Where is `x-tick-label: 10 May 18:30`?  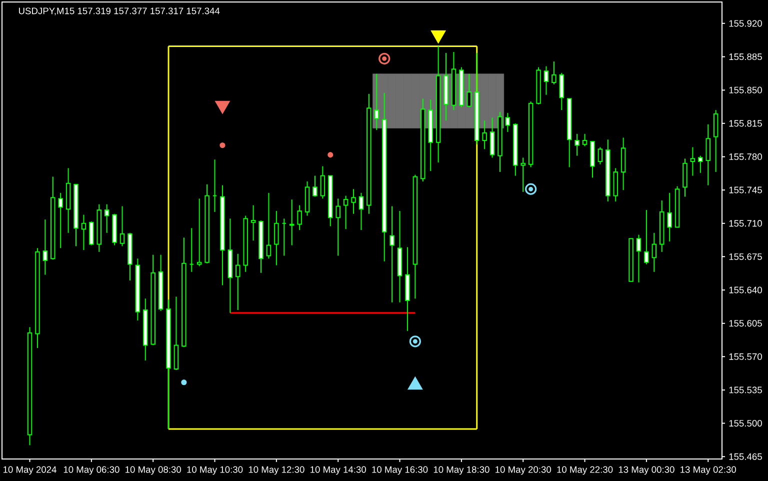 x-tick-label: 10 May 18:30 is located at coordinates (462, 470).